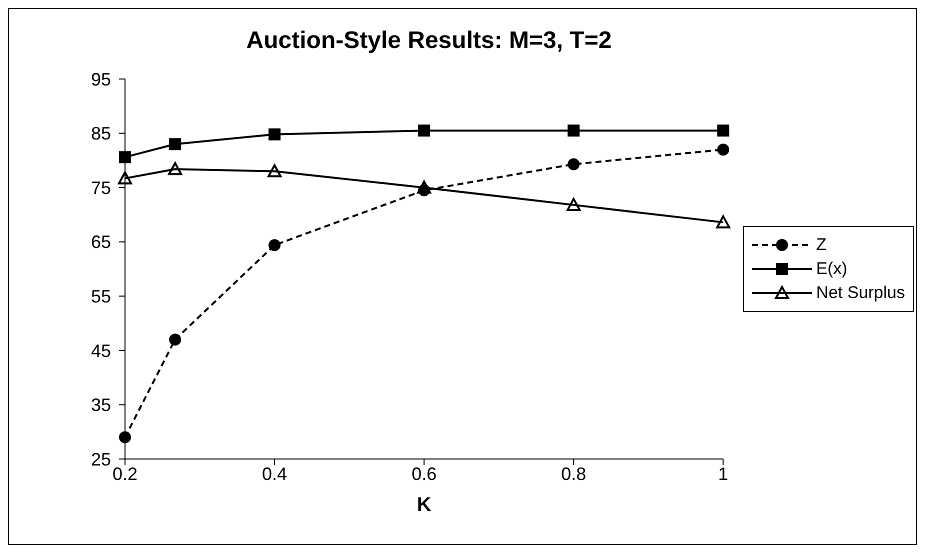  Describe the element at coordinates (832, 269) in the screenshot. I see `legend-label: E(x)` at that location.